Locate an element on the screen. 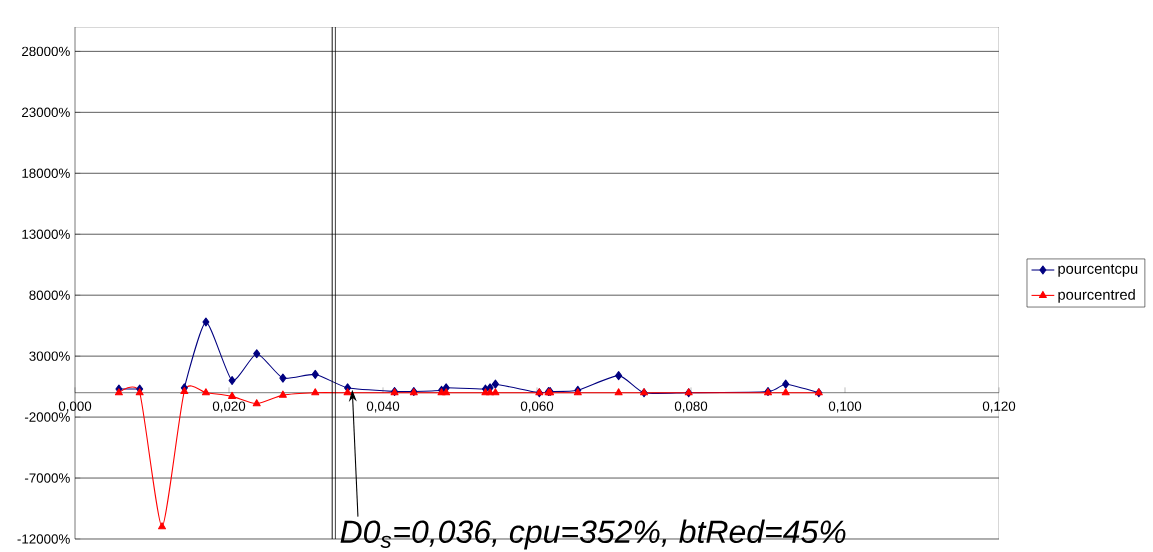 This screenshot has height=552, width=1153. y-tick-label: 18000% is located at coordinates (46, 173).